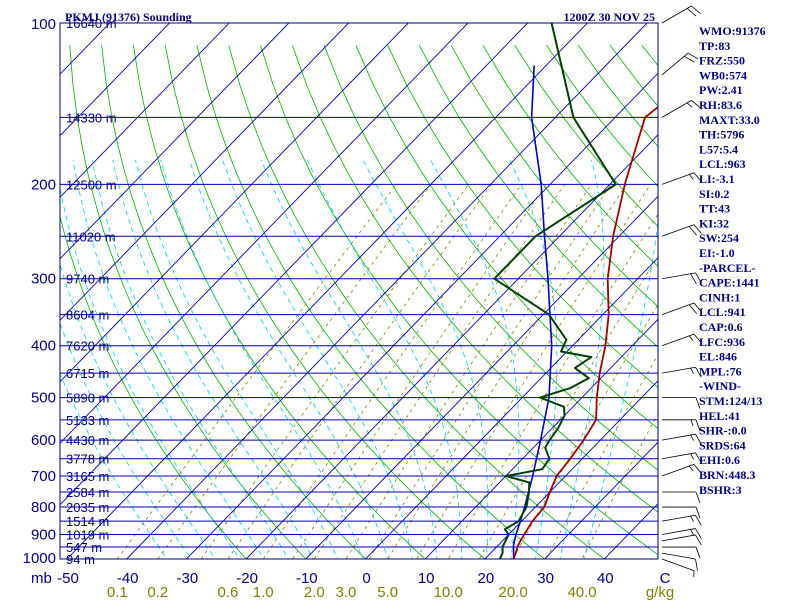 The image size is (800, 600). Describe the element at coordinates (87, 346) in the screenshot. I see `height-label: 7620 m` at that location.